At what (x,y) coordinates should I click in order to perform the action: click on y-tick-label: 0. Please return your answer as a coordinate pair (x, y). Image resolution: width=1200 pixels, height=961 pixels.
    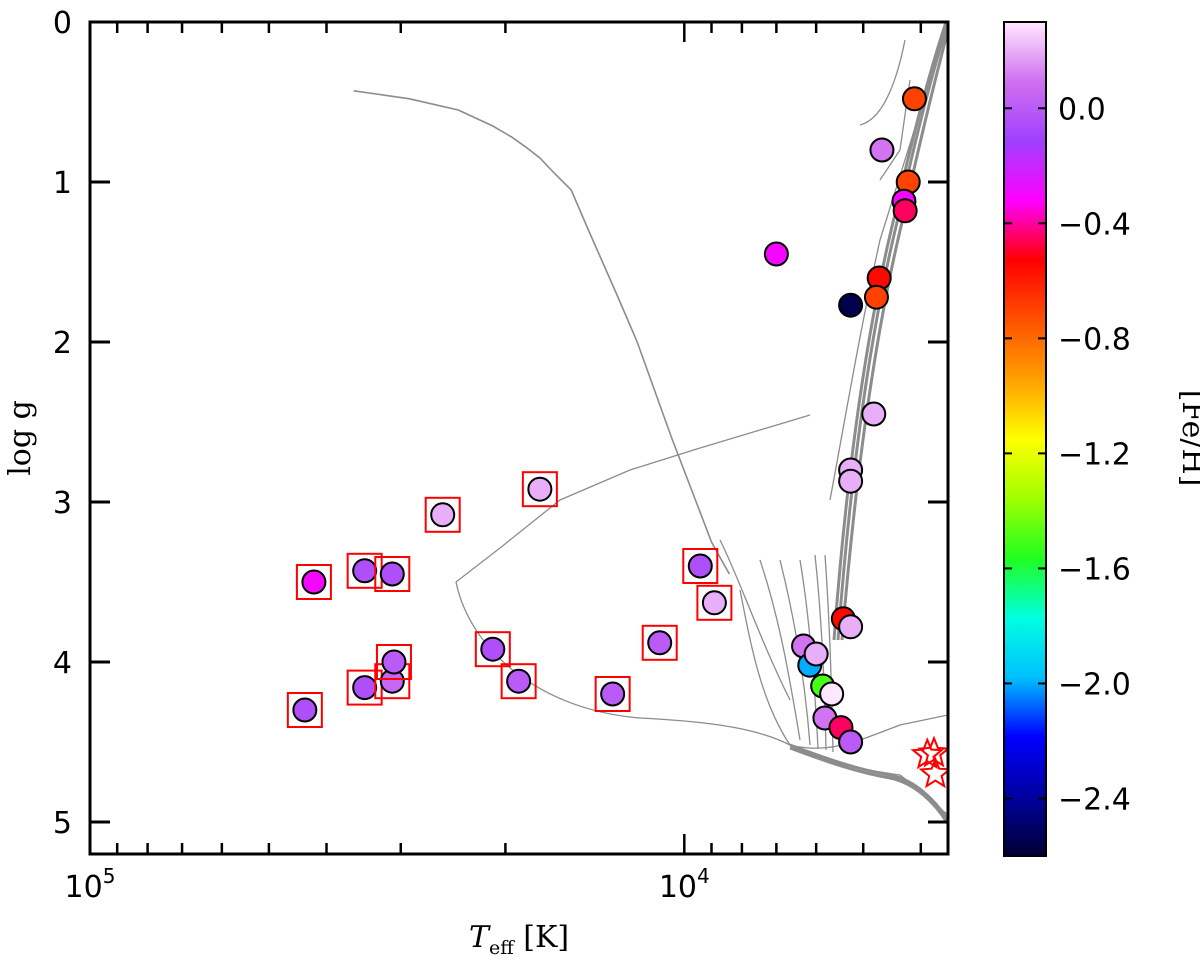
    Looking at the image, I should click on (62, 23).